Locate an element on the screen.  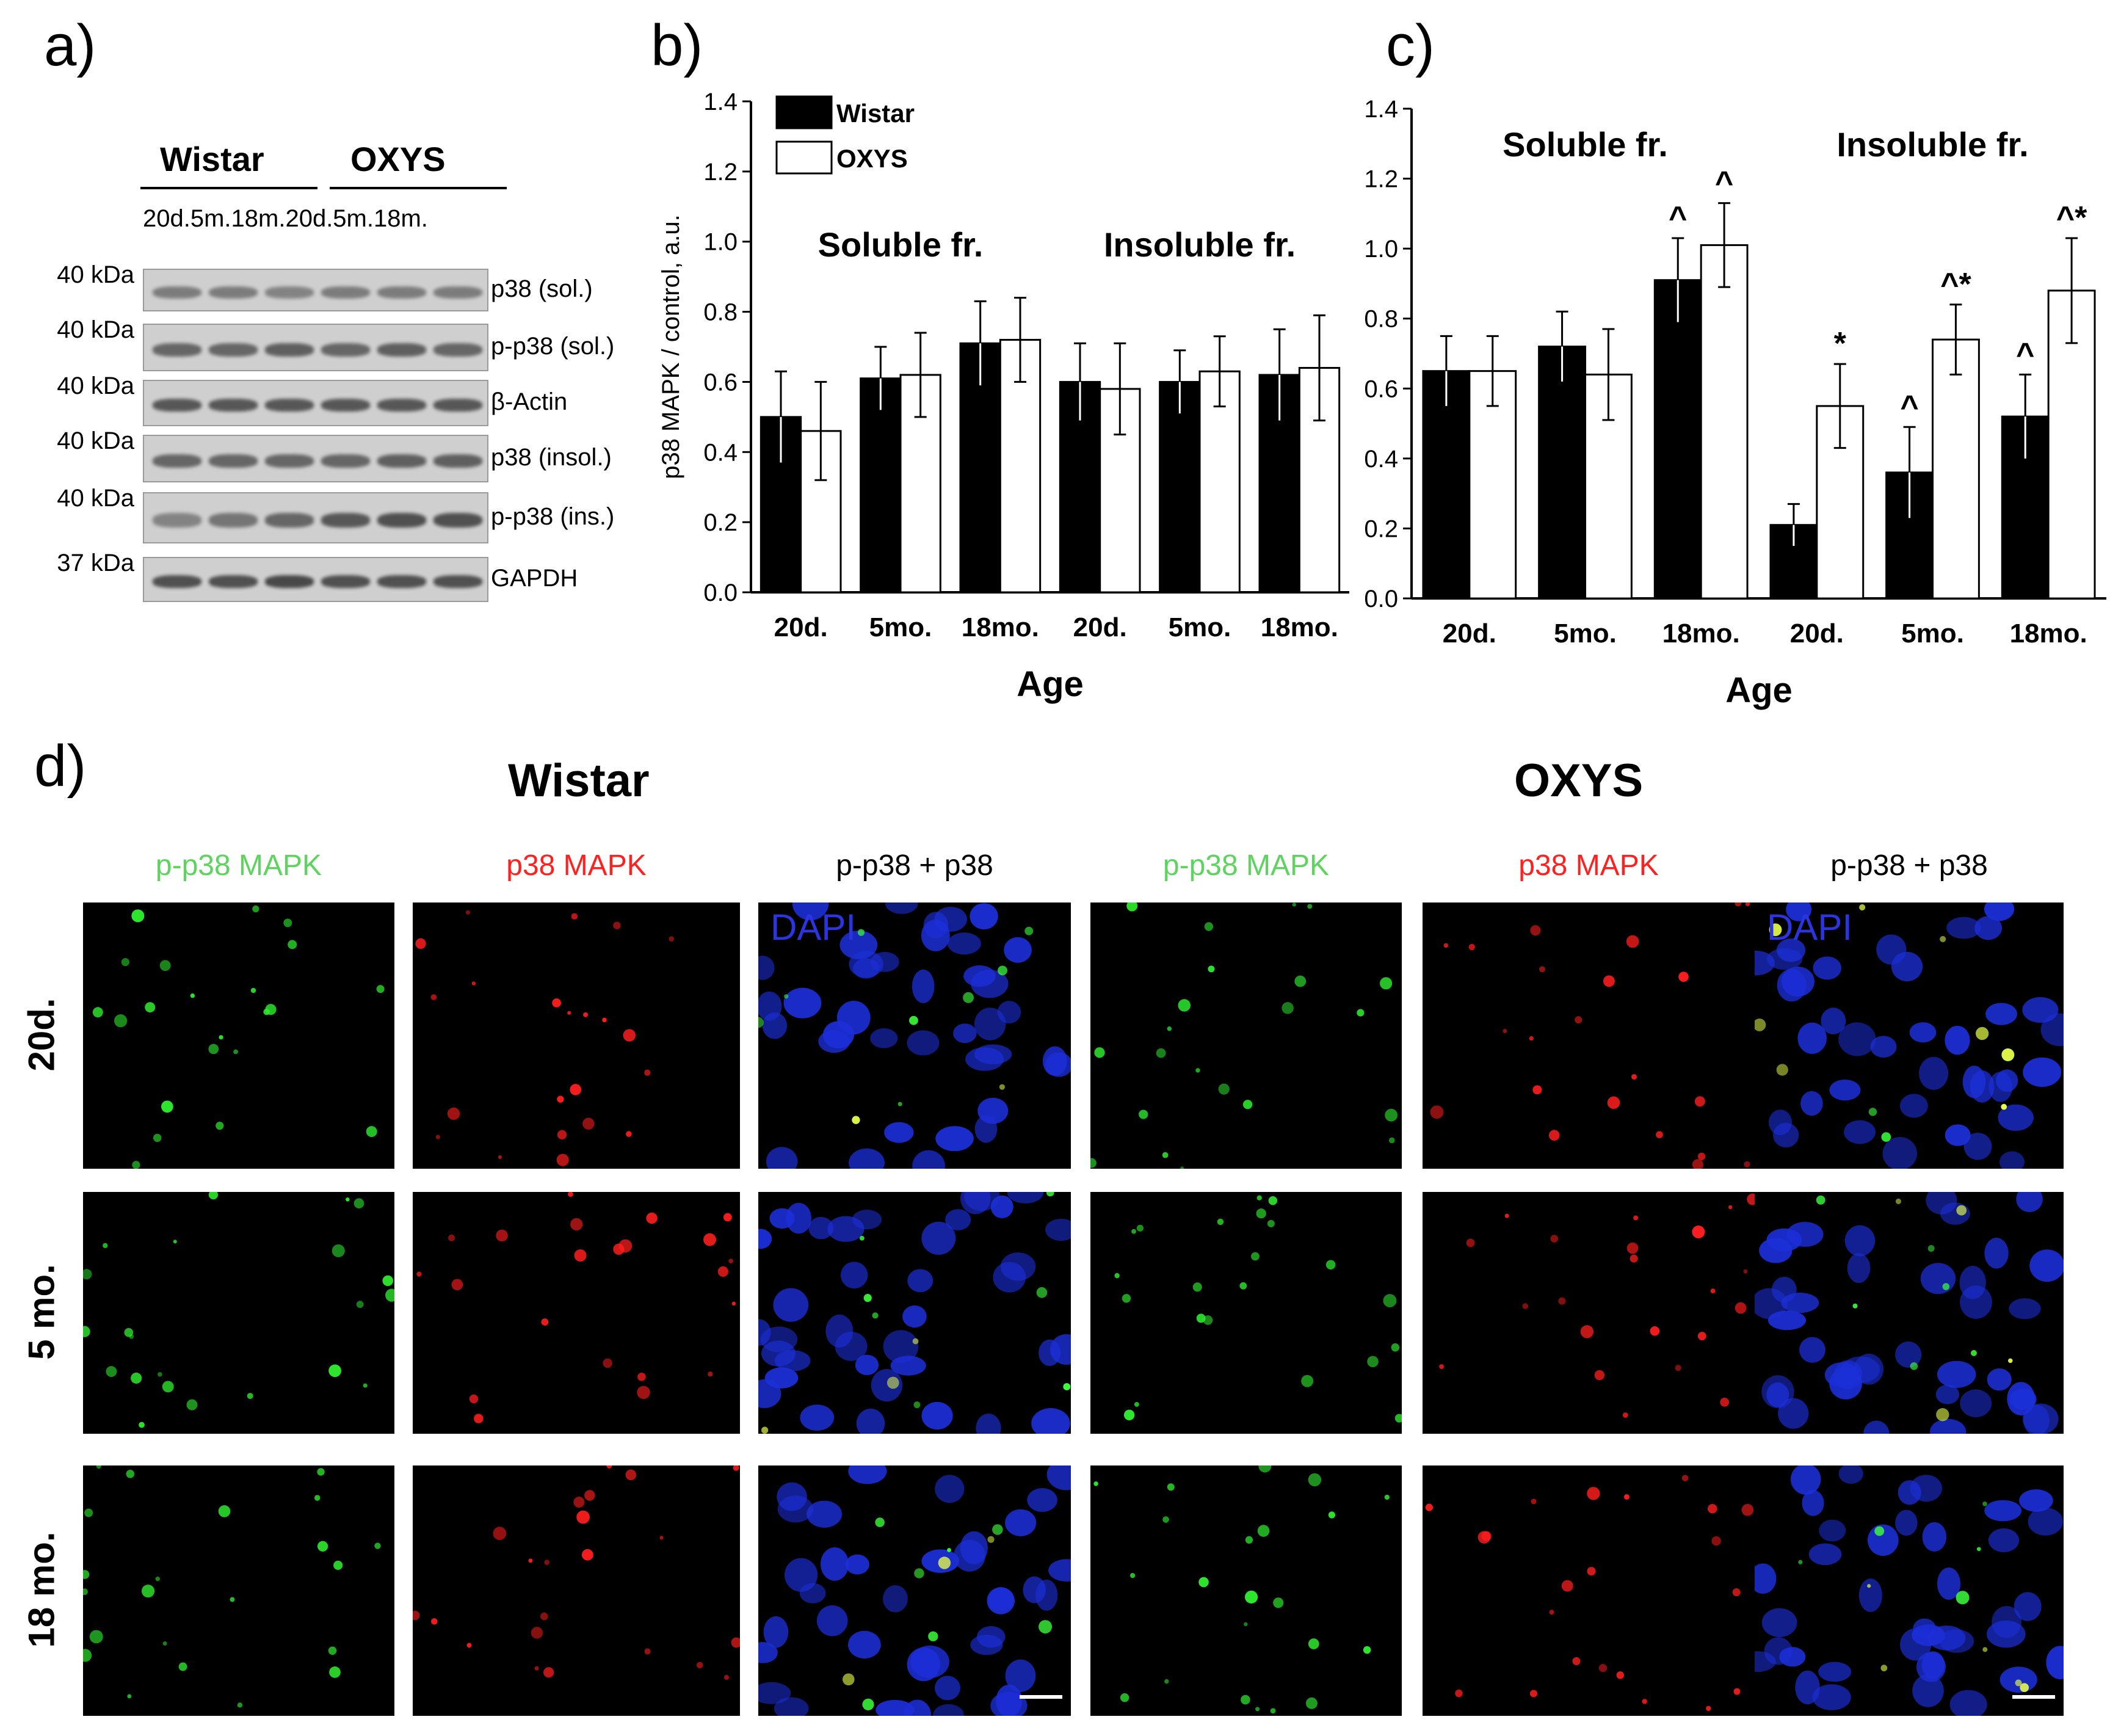
y-tick-label: 0.4 is located at coordinates (1381, 460).